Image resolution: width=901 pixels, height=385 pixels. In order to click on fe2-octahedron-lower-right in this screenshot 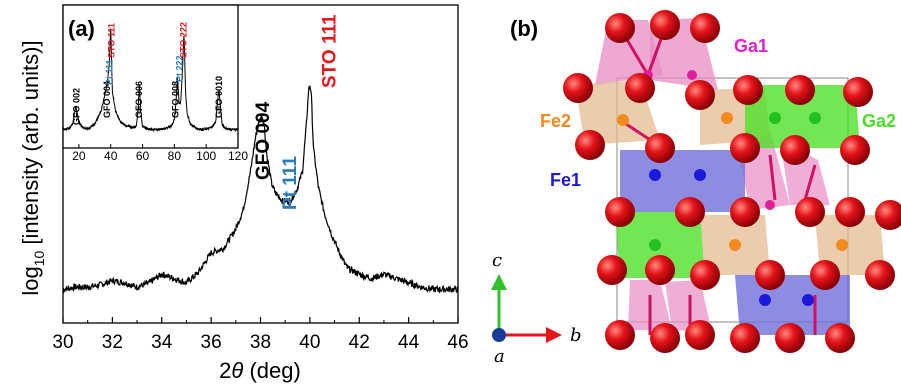, I will do `click(850, 245)`.